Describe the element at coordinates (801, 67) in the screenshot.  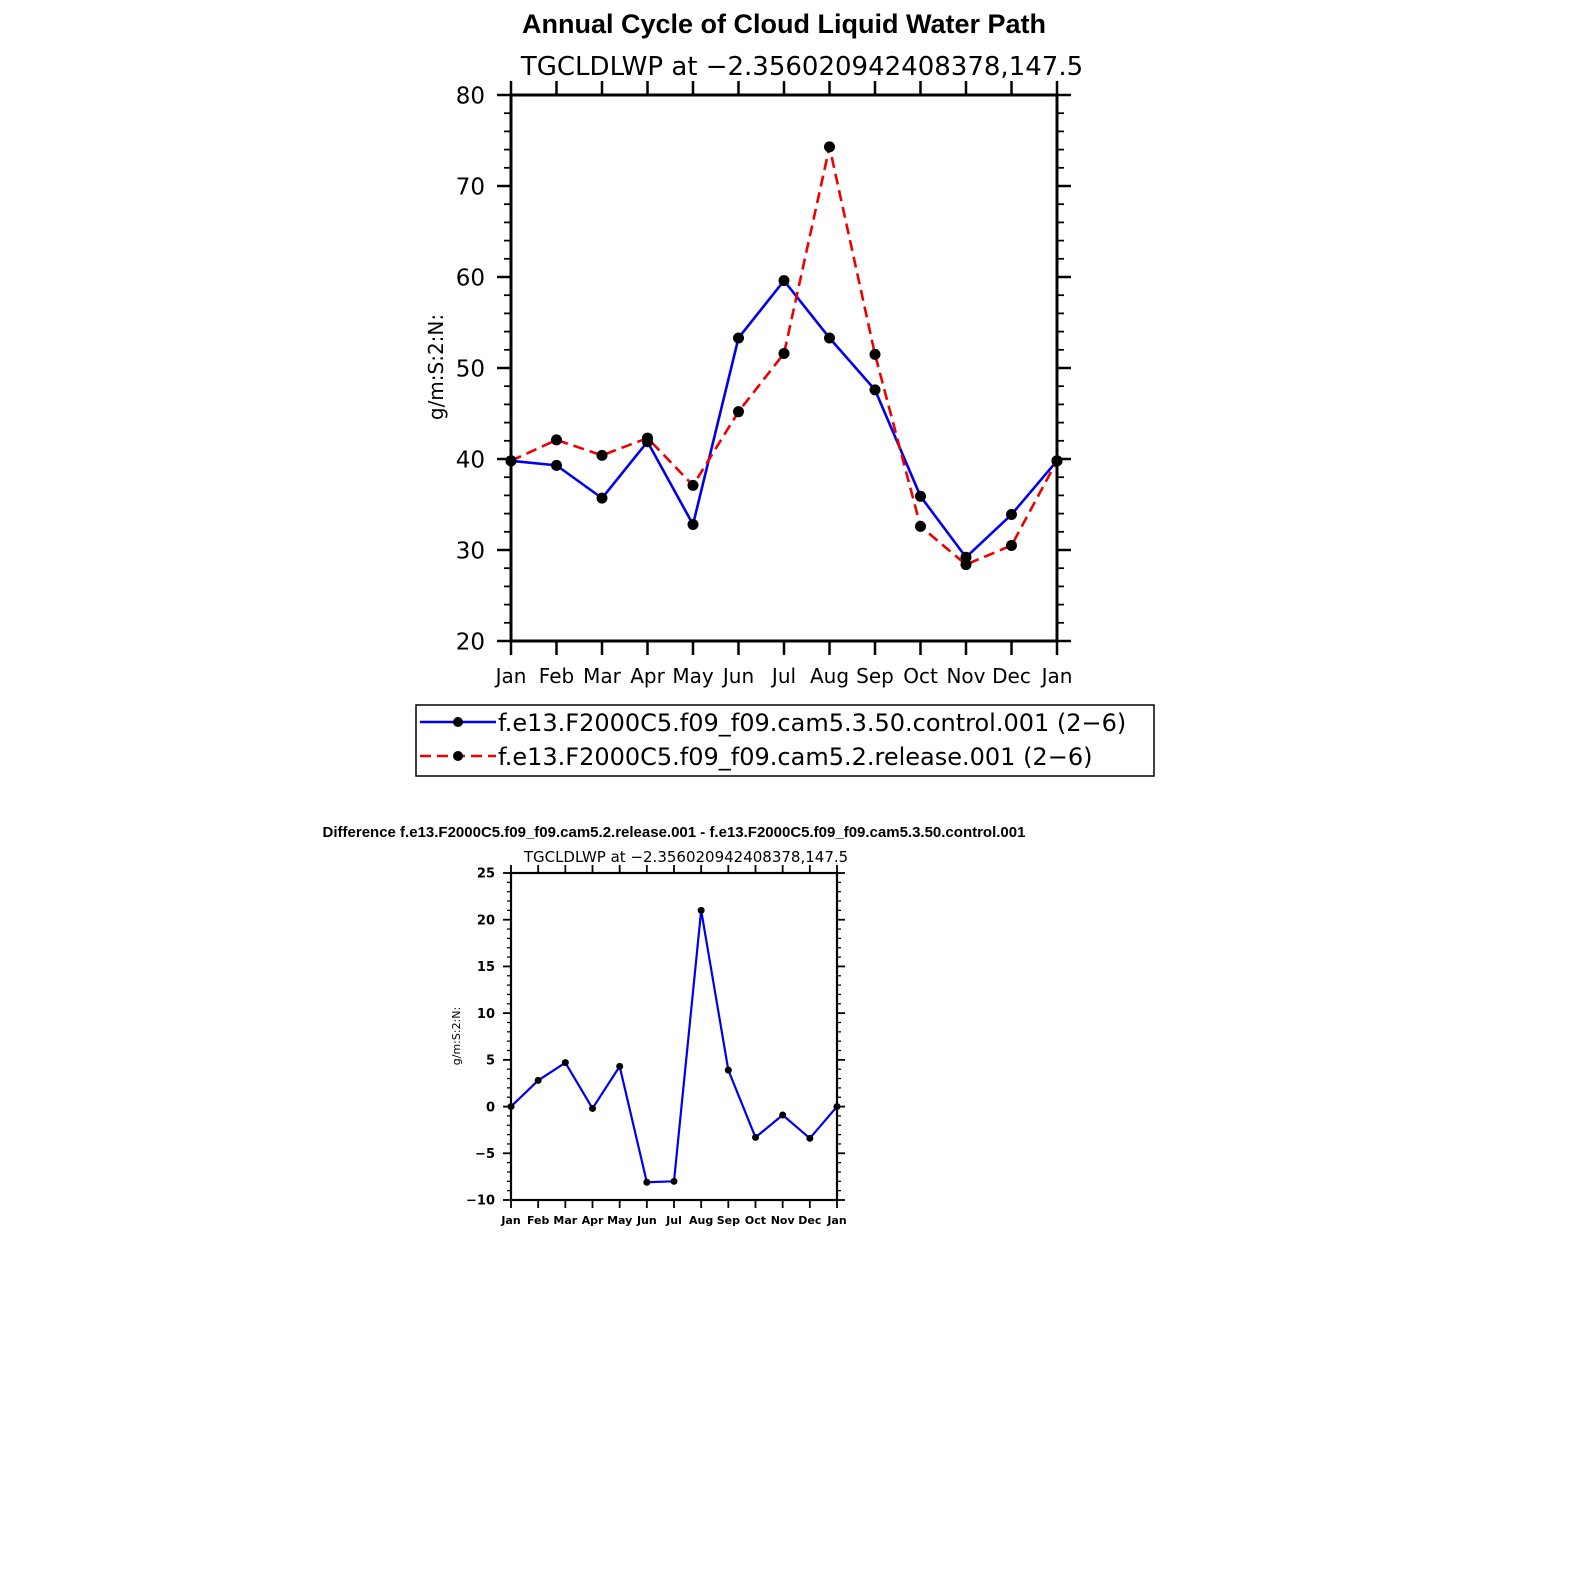
I see `chart1-subtitle: TGCLDLWP at −2.356020942408378,147.5` at that location.